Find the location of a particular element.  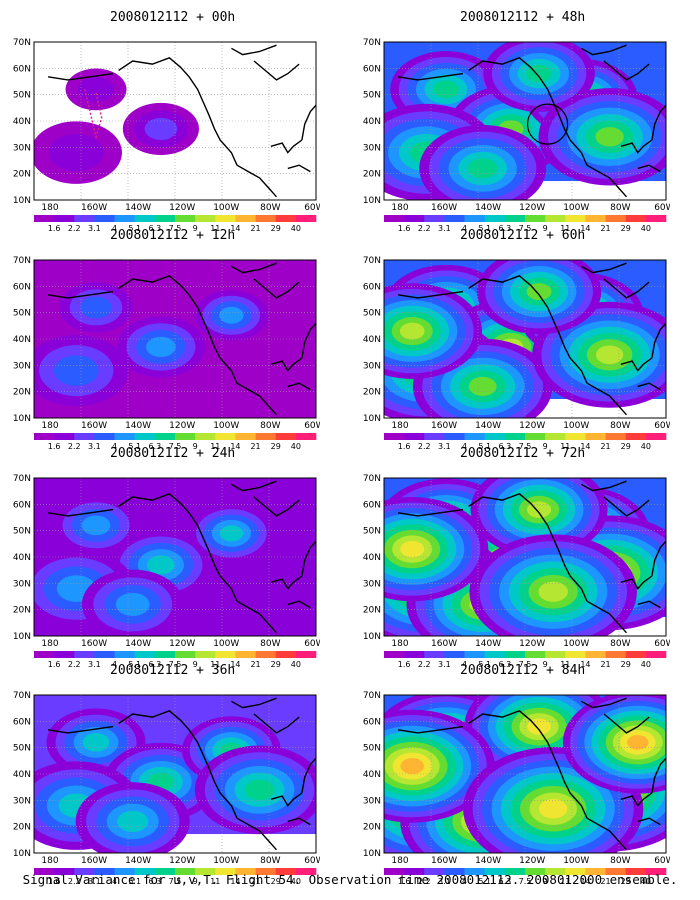

lon-label: 140W is located at coordinates (488, 426).